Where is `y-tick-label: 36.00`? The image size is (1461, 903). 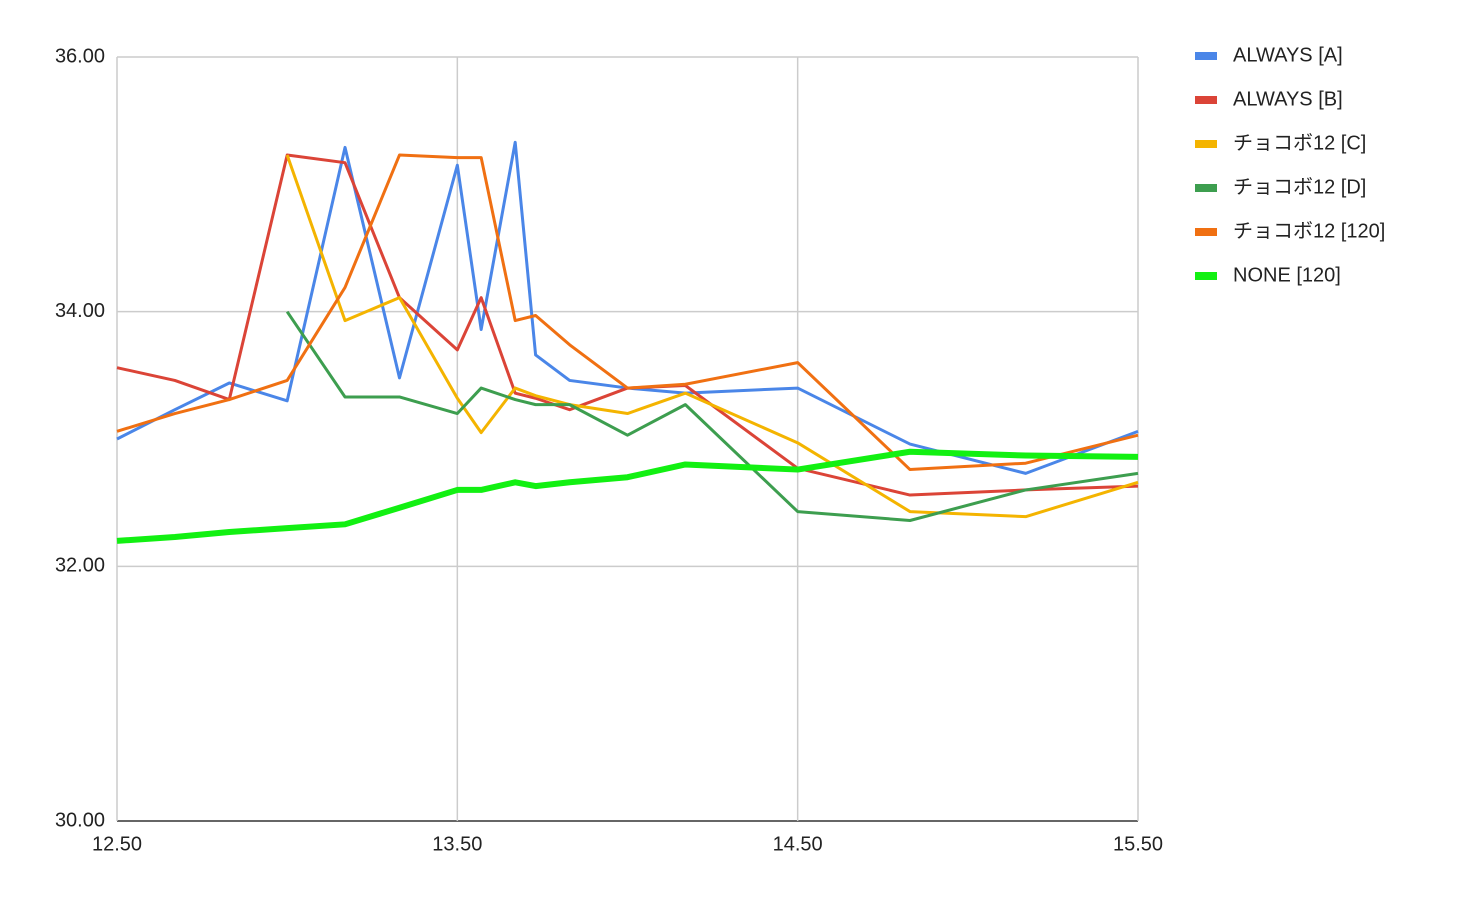
y-tick-label: 36.00 is located at coordinates (80, 56).